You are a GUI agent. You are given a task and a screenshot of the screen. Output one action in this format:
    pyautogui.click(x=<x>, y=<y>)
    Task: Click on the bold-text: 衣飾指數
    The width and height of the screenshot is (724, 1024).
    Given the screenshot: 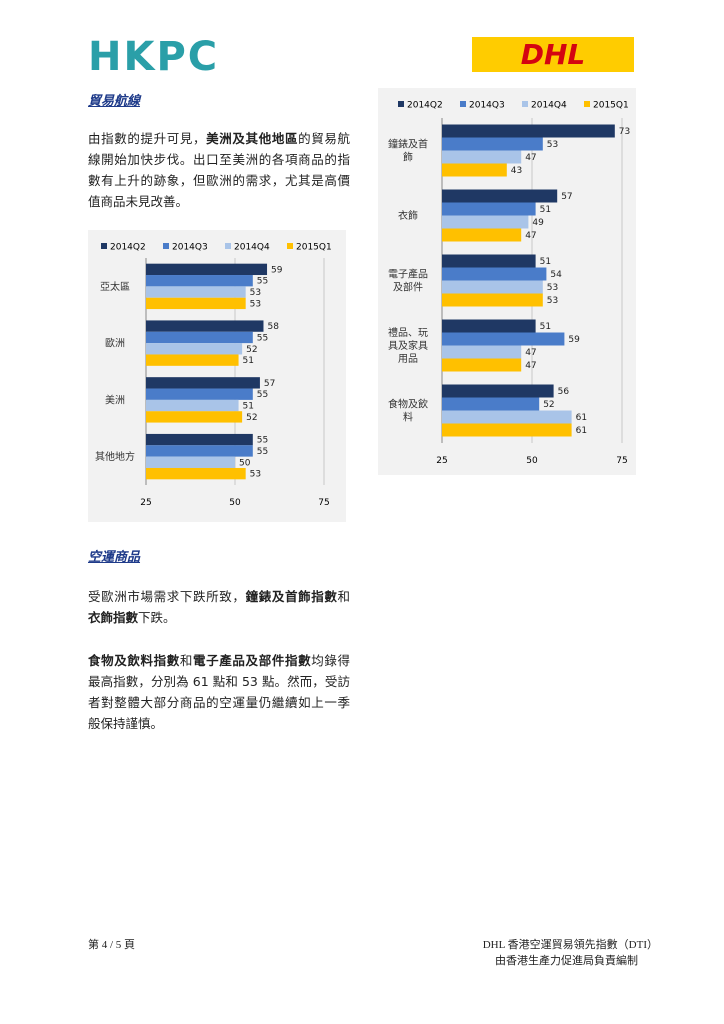 What is the action you would take?
    pyautogui.click(x=113, y=617)
    